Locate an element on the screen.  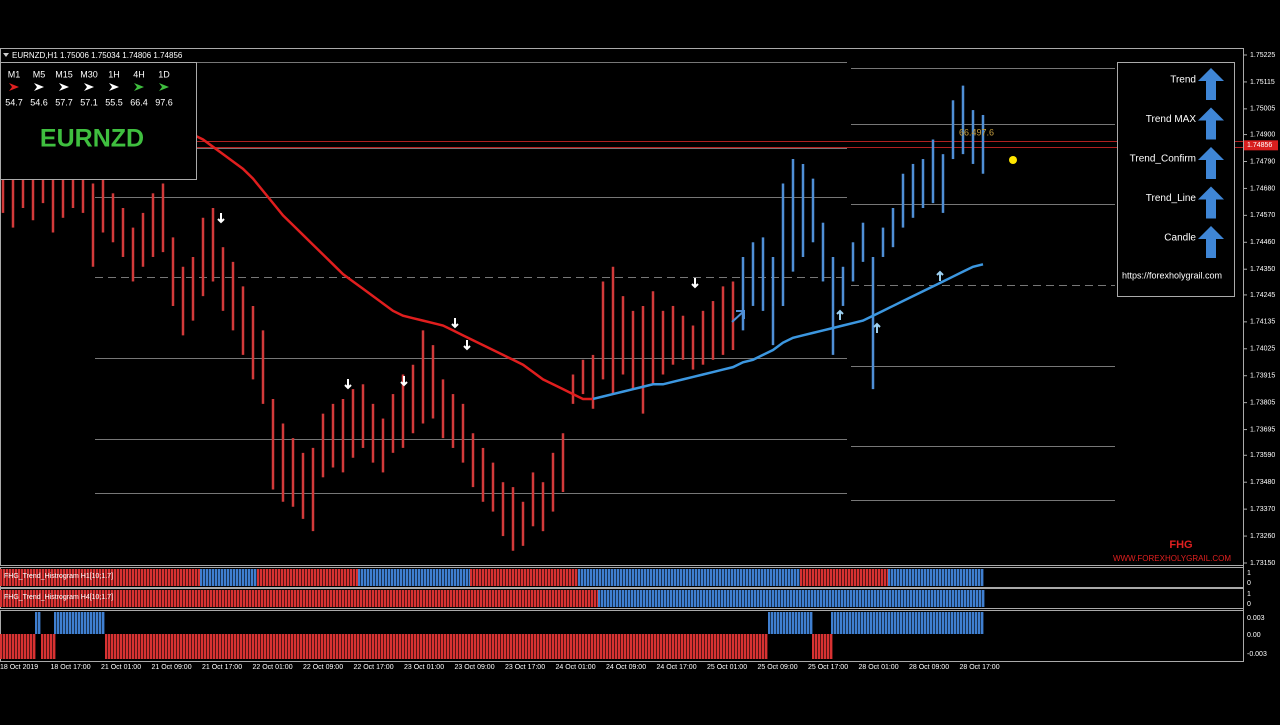
tf-arrow is located at coordinates (39, 87).